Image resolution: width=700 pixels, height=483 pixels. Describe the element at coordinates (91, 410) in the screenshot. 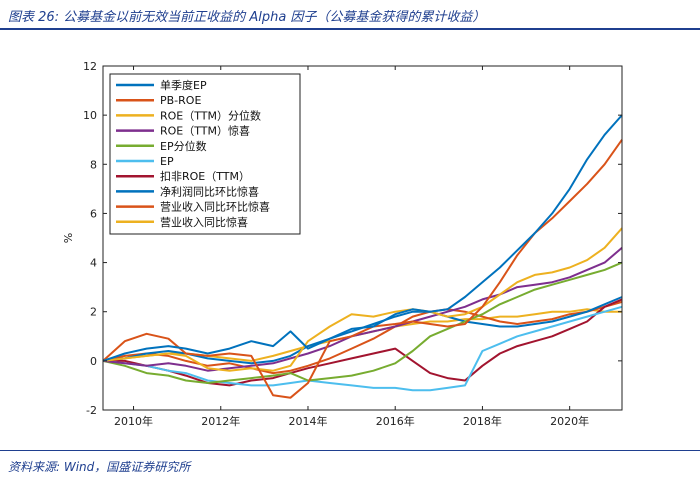

I see `y-tick-label: -2` at that location.